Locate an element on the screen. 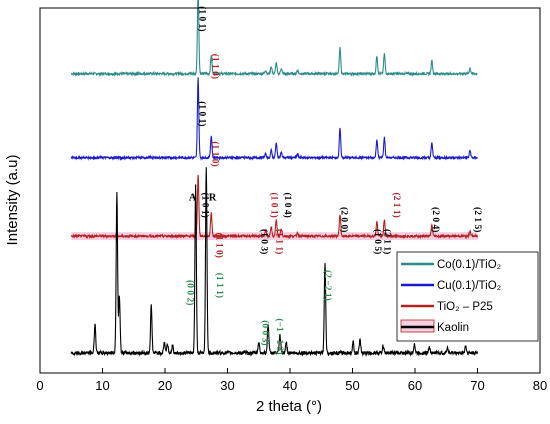  x-ticks-layer: 0 10 20 30 40 50 60 70 80 is located at coordinates (291, 380).